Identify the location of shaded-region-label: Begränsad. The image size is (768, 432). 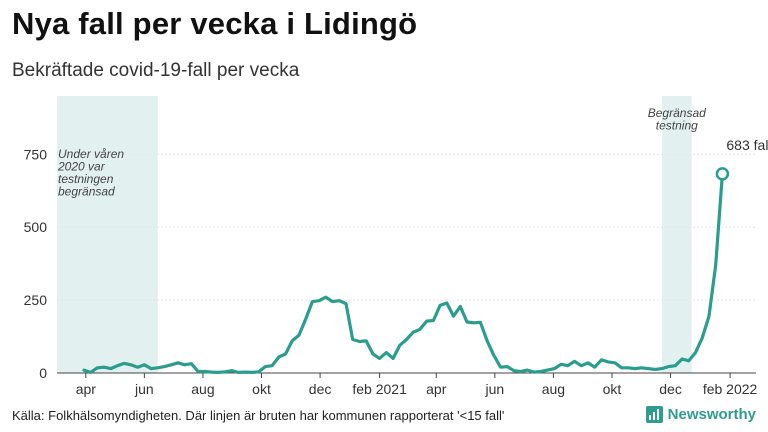
(677, 113).